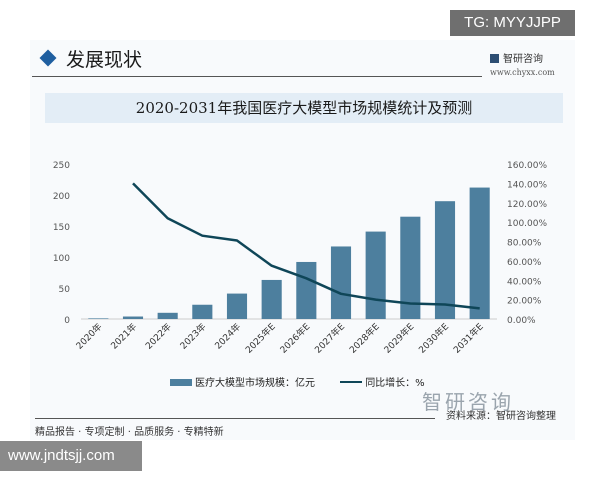  Describe the element at coordinates (61, 228) in the screenshot. I see `left-tick-label: 150` at that location.